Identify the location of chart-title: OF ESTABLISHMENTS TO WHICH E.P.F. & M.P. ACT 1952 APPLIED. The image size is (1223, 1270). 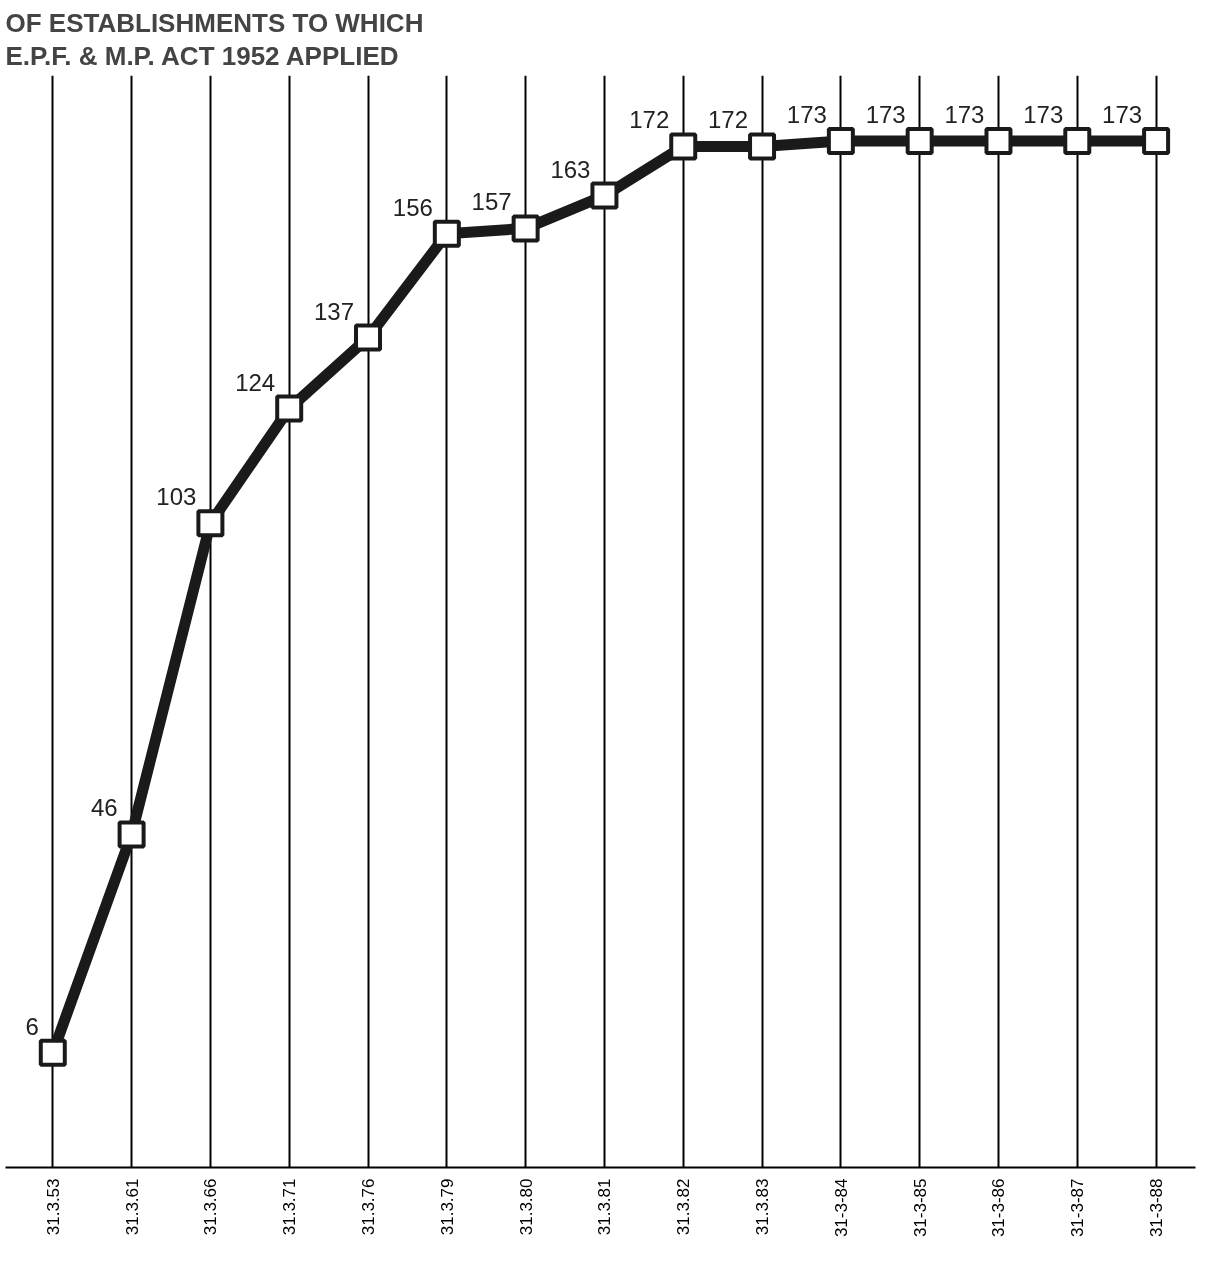
(214, 39).